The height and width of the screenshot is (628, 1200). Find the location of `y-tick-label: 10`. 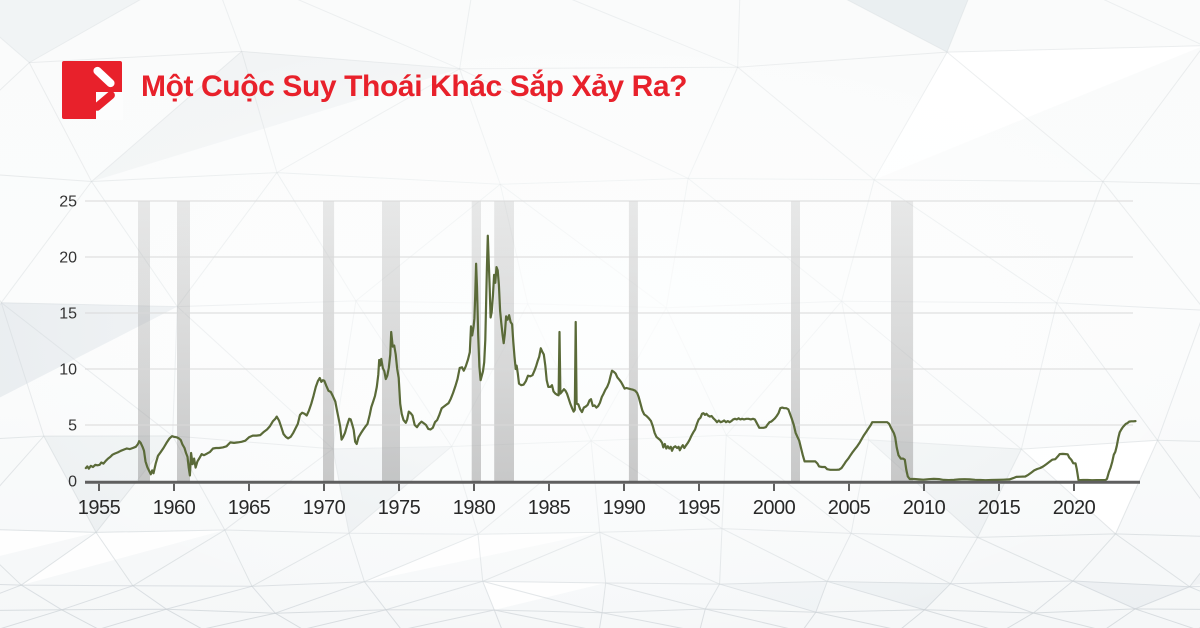

y-tick-label: 10 is located at coordinates (68, 370).